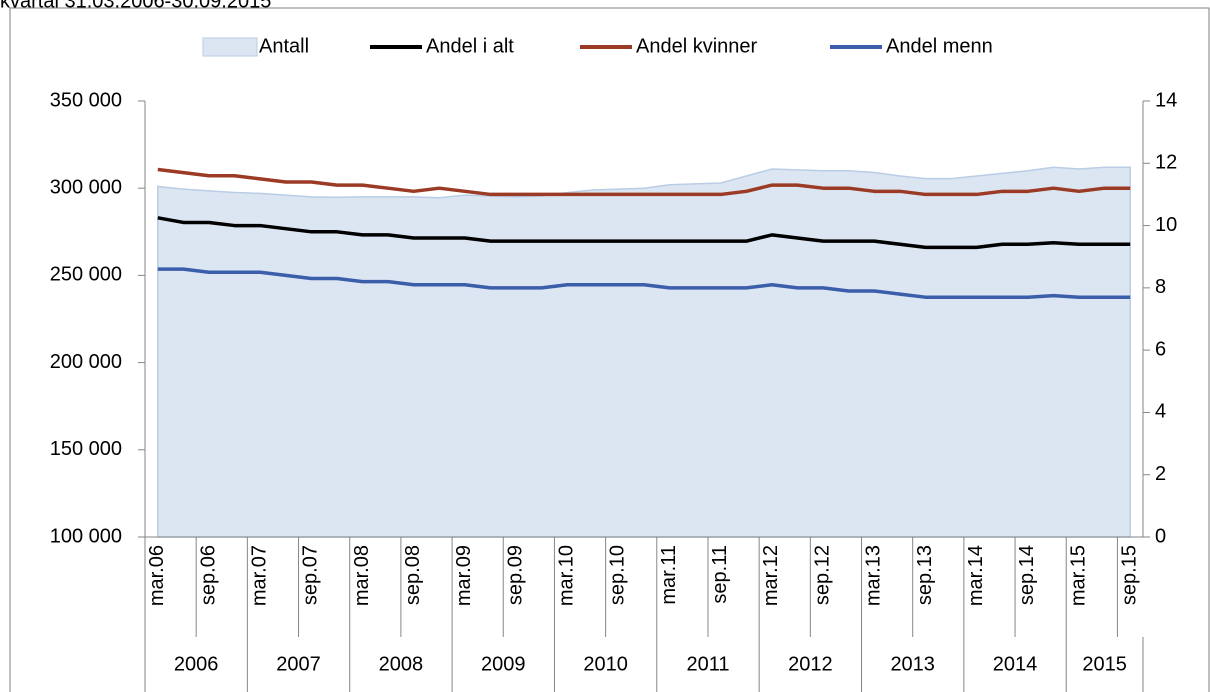 This screenshot has width=1210, height=692. I want to click on x-group-label: 2009, so click(503, 664).